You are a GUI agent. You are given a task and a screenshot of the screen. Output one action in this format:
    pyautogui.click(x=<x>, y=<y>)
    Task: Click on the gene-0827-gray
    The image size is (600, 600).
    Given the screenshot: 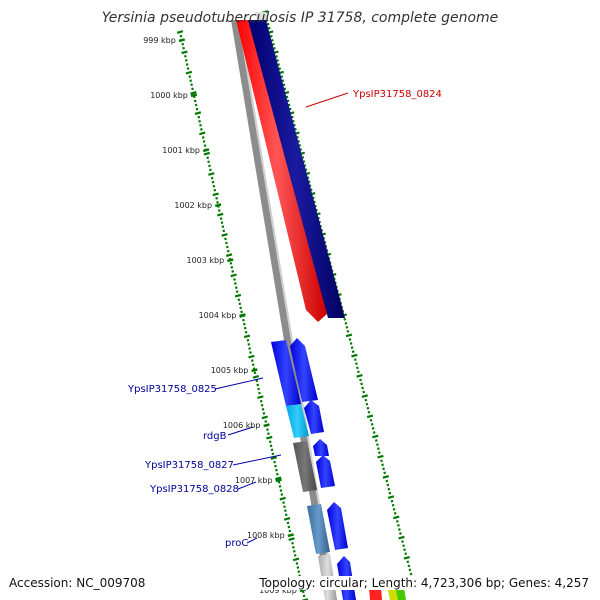 What is the action you would take?
    pyautogui.click(x=305, y=466)
    